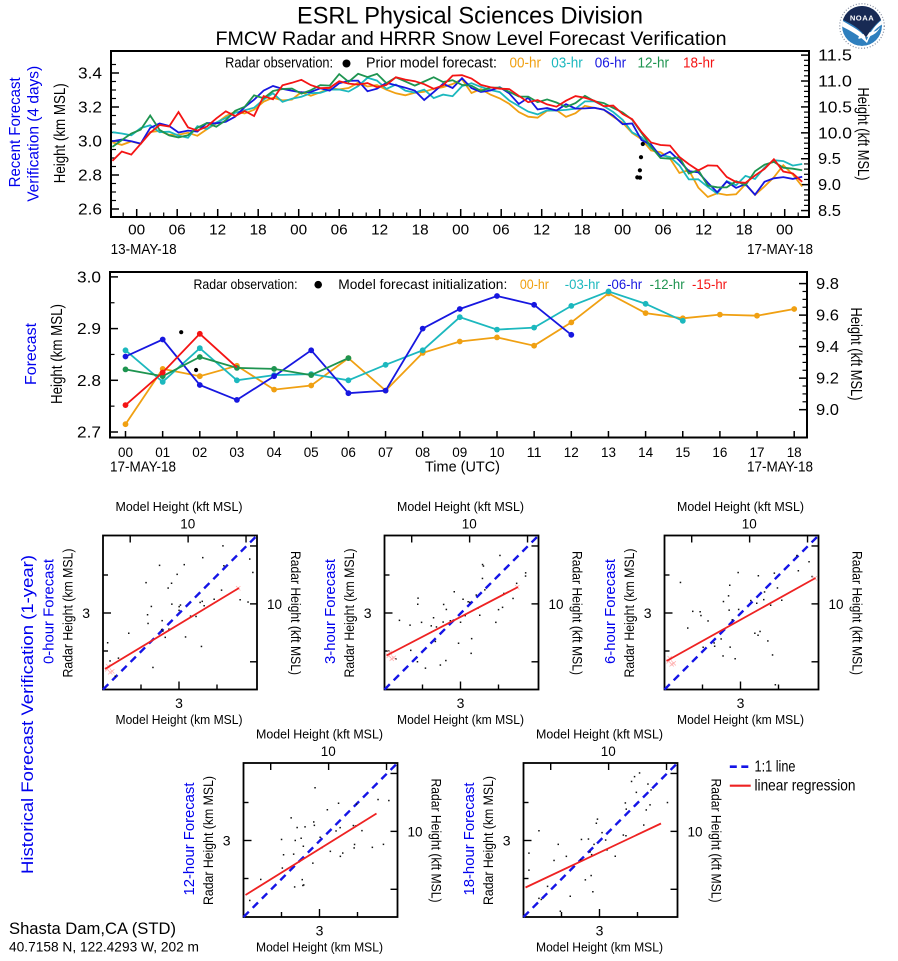 The height and width of the screenshot is (961, 898). I want to click on svg-text: -12-hr, so click(667, 284).